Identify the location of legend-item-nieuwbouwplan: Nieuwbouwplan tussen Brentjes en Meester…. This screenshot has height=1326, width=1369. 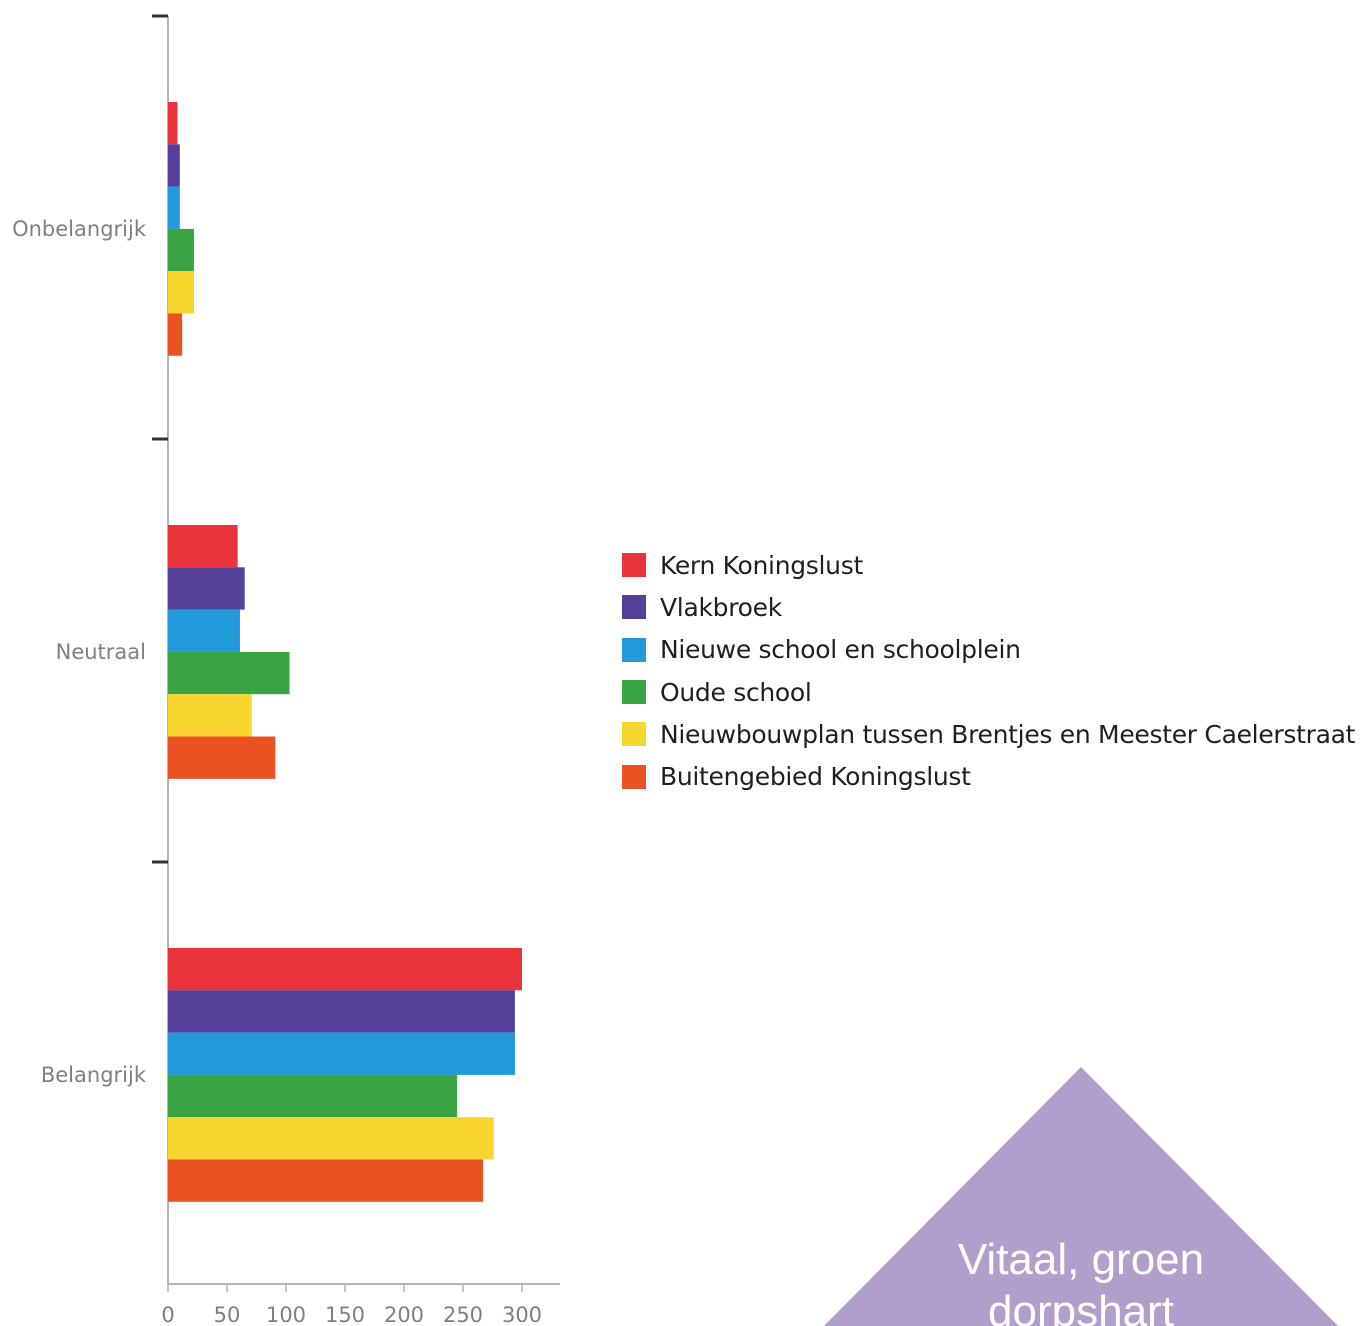
(988, 734).